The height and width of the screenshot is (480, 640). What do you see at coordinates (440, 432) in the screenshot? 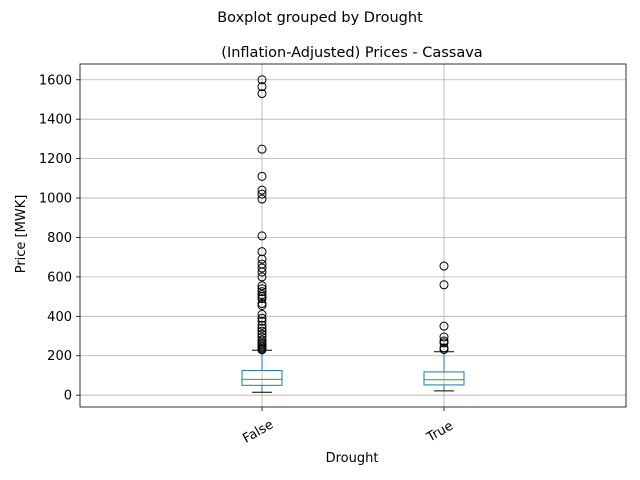
I see `x-tick-label: True` at bounding box center [440, 432].